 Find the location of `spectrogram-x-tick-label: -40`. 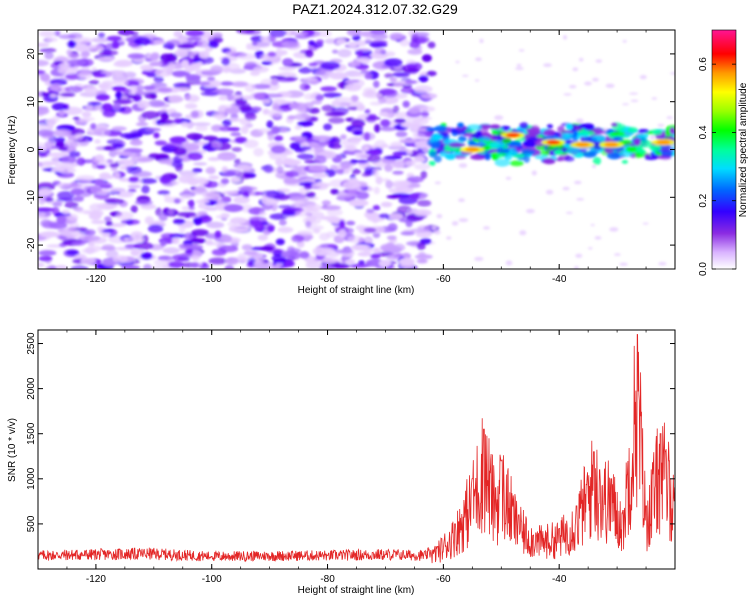

spectrogram-x-tick-label: -40 is located at coordinates (559, 279).